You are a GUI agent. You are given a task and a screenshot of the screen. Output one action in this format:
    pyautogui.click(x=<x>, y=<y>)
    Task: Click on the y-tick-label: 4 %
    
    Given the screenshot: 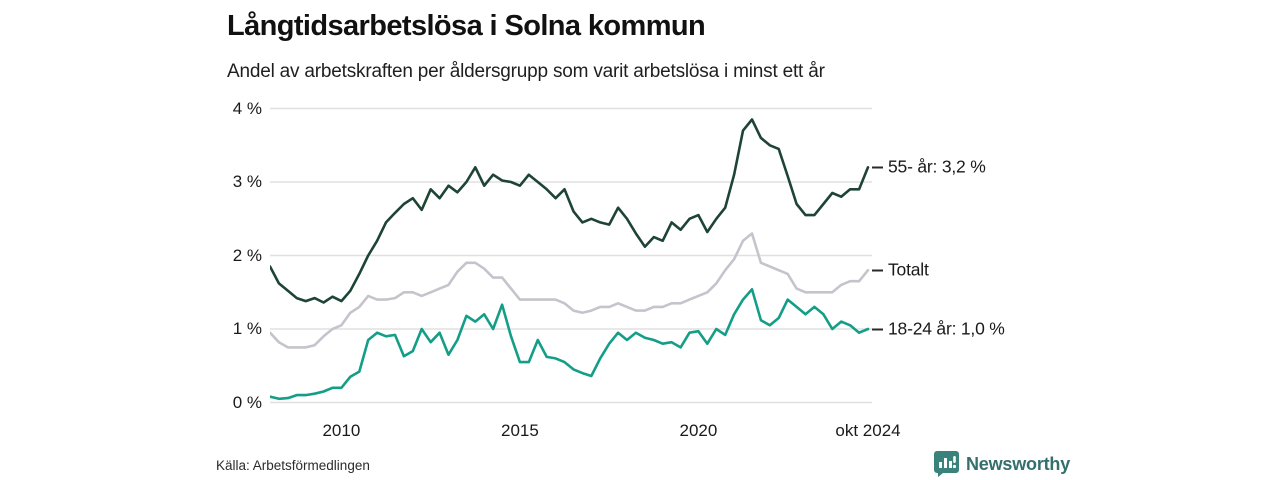 What is the action you would take?
    pyautogui.click(x=247, y=108)
    